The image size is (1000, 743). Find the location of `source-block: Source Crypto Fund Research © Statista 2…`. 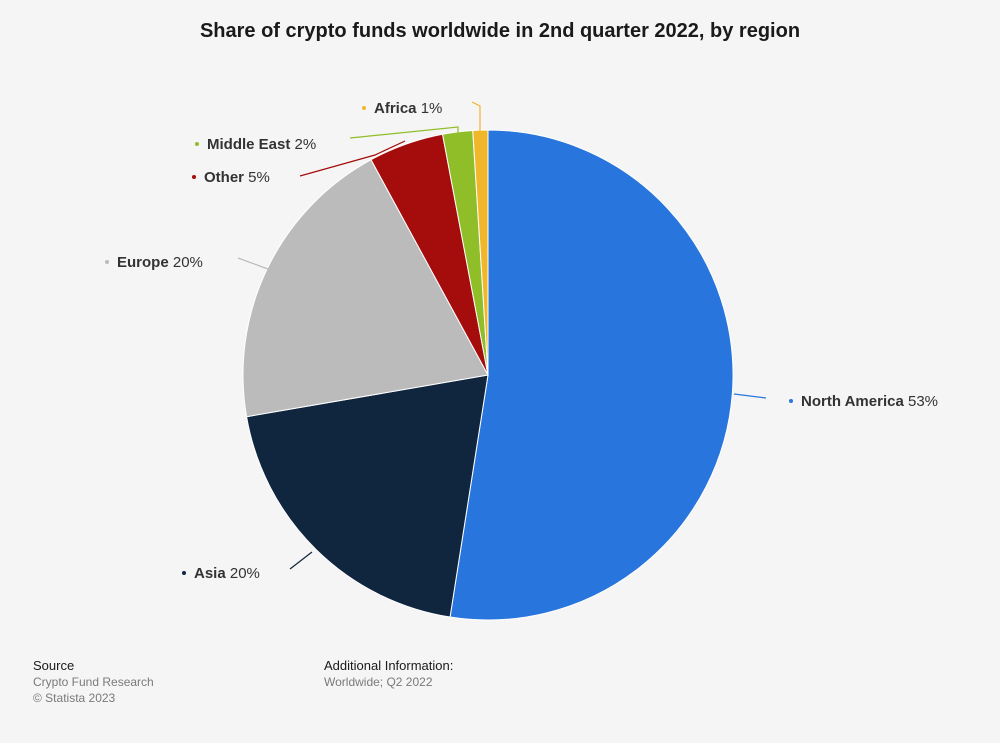

source-block: Source Crypto Fund Research © Statista 2… is located at coordinates (93, 682).